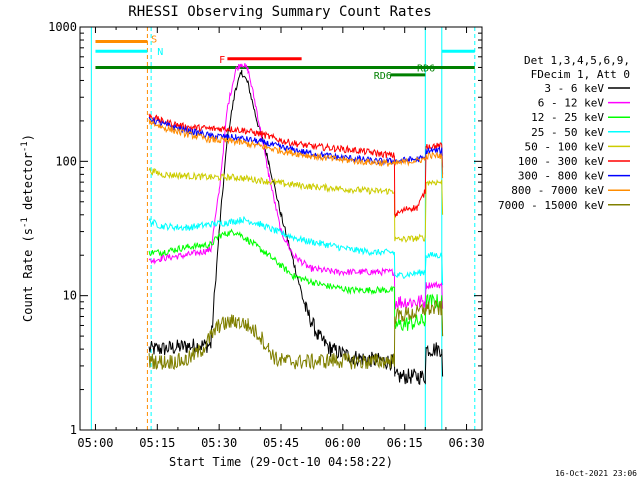 The image size is (640, 480). I want to click on legend-label-5: 100 - 300 keV, so click(561, 161).